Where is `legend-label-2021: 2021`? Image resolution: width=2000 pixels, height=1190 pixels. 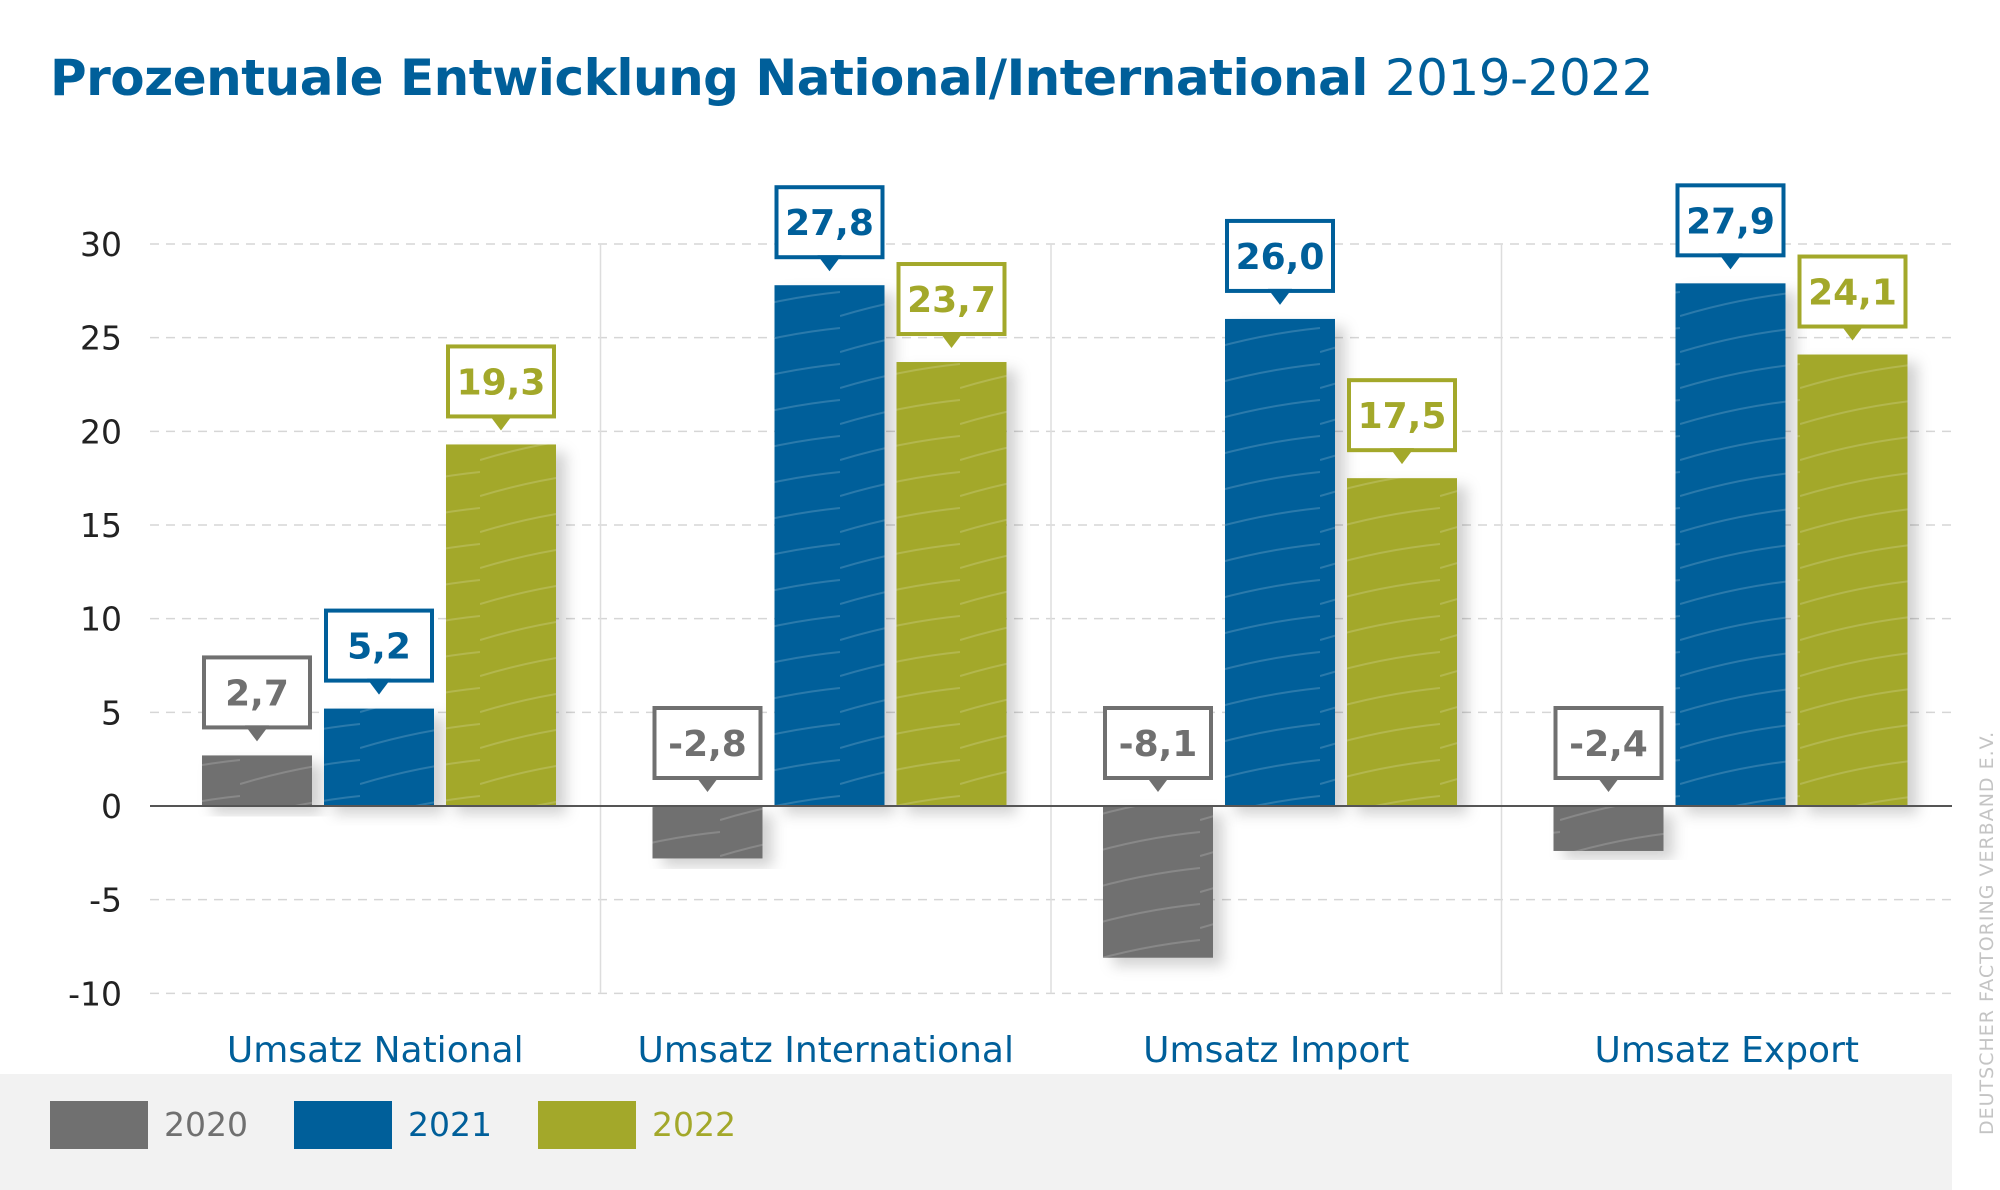
legend-label-2021: 2021 is located at coordinates (450, 1124).